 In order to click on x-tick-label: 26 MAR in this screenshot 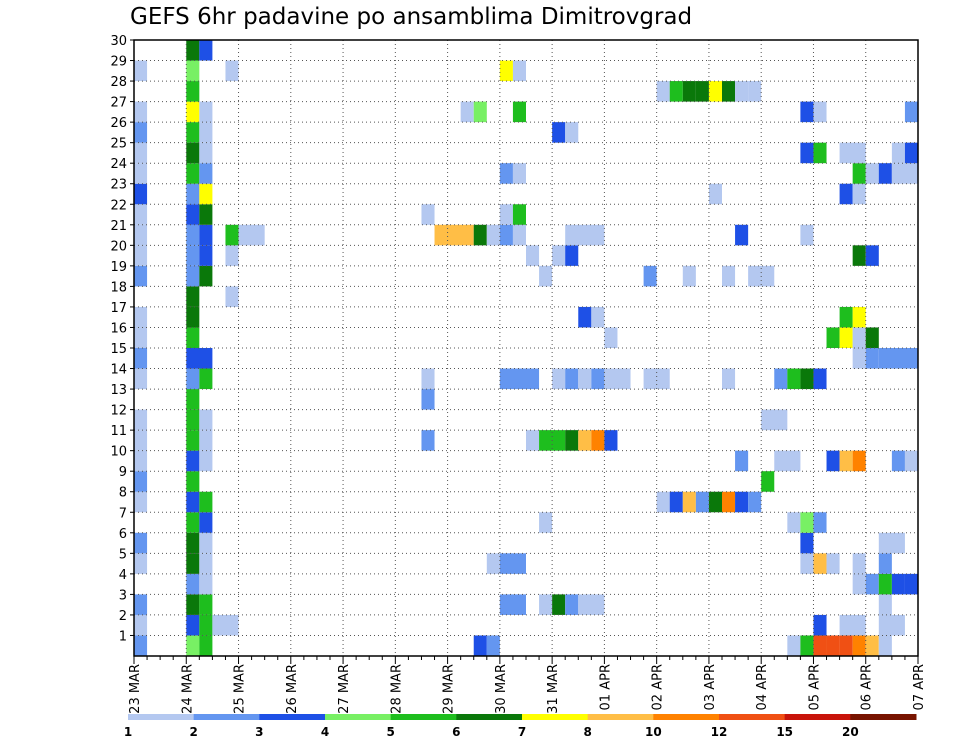, I will do `click(292, 689)`.